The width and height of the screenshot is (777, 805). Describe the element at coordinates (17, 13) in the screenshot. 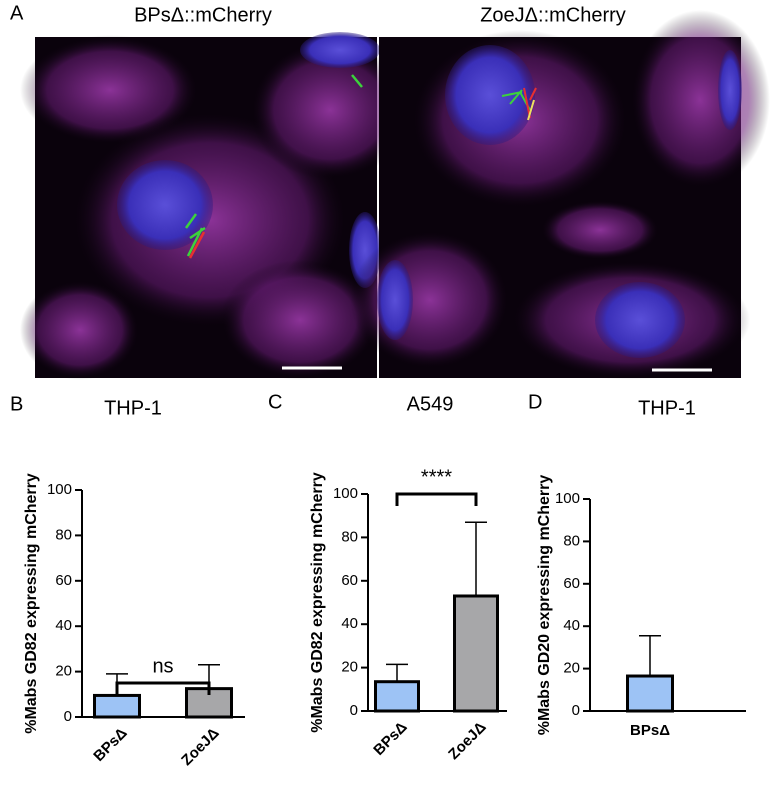

I see `panel-label: A` at that location.